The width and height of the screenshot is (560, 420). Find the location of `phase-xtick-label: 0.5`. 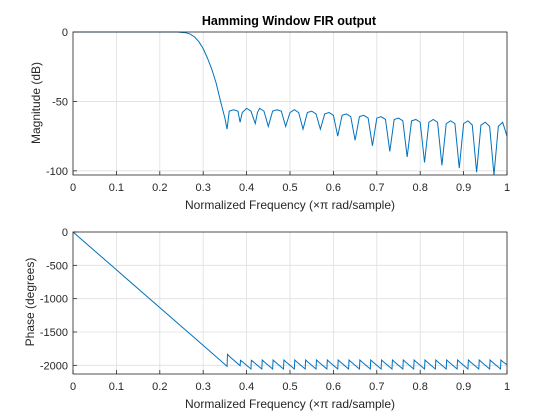

phase-xtick-label: 0.5 is located at coordinates (289, 387).